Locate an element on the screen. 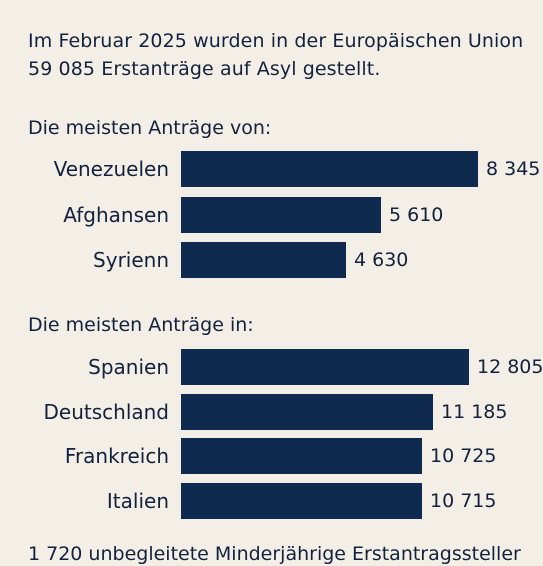 This screenshot has width=543, height=566. bar-label: Venezuelen is located at coordinates (111, 169).